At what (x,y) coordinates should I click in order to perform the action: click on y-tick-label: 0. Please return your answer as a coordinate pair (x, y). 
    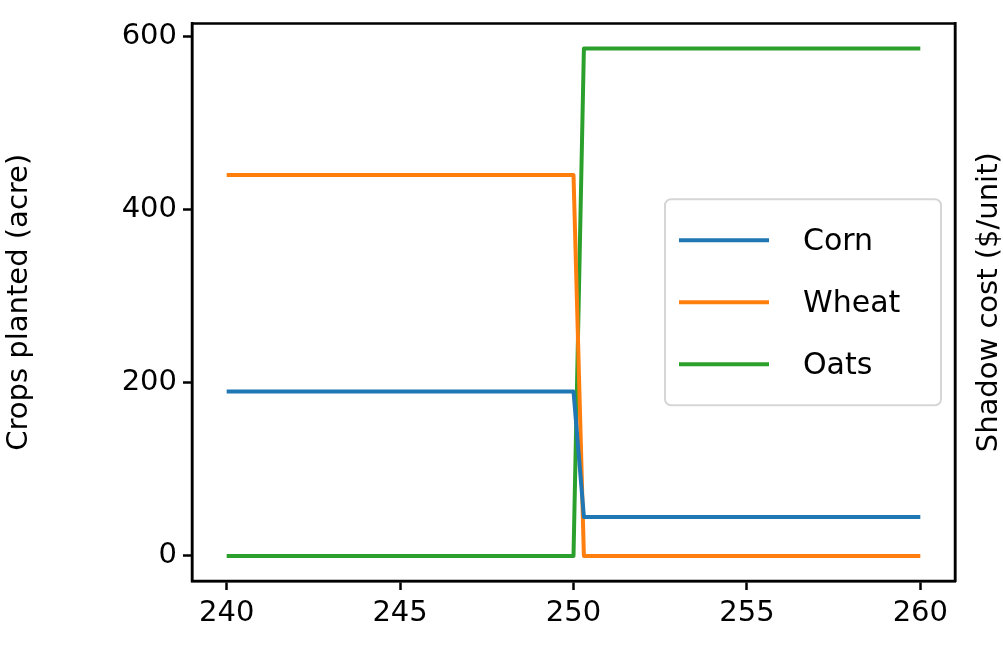
    Looking at the image, I should click on (167, 553).